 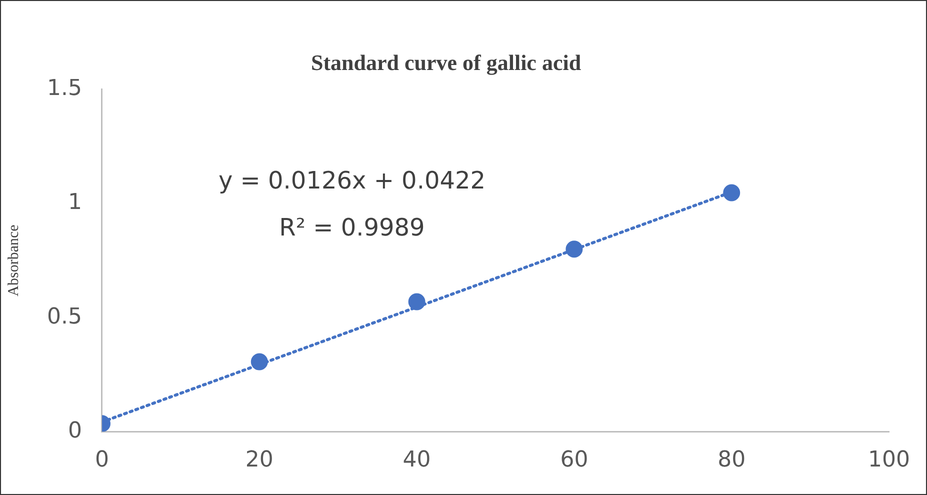 I want to click on y-tick-label: 0, so click(x=75, y=431).